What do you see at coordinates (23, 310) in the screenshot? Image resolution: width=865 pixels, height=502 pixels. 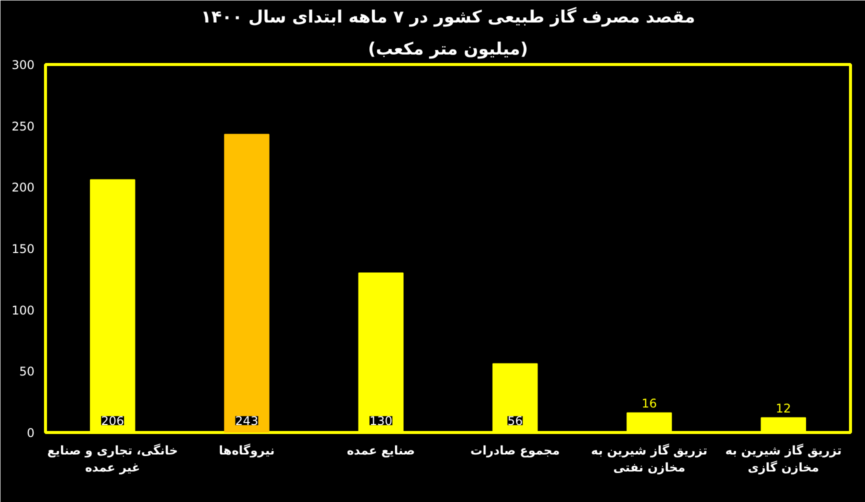 I see `y-tick-label: 100` at bounding box center [23, 310].